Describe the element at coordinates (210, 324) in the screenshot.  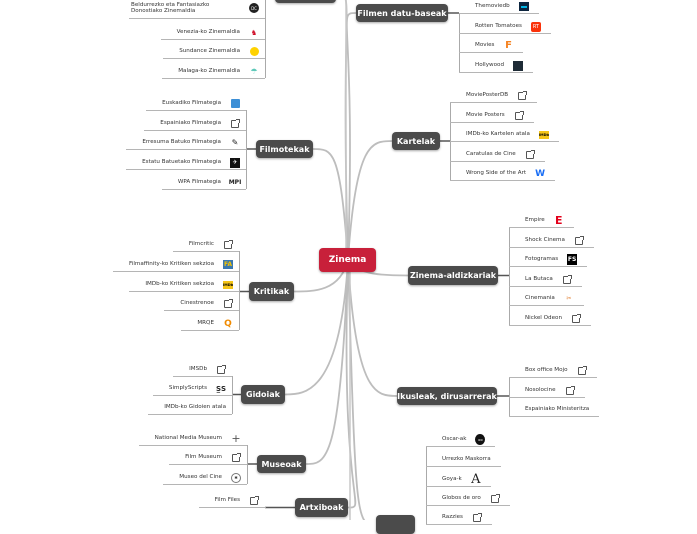
I see `leaf-item: MRQE Q` at that location.